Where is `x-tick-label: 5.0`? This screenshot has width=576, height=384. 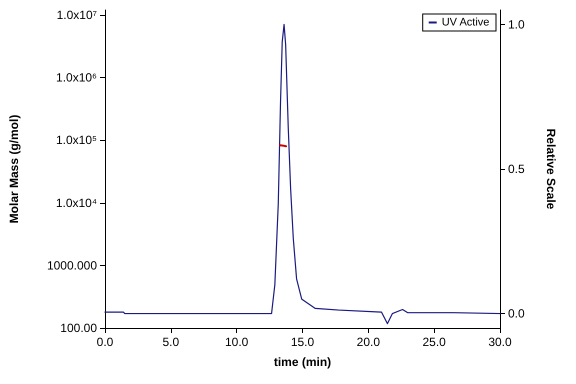 x-tick-label: 5.0 is located at coordinates (171, 342).